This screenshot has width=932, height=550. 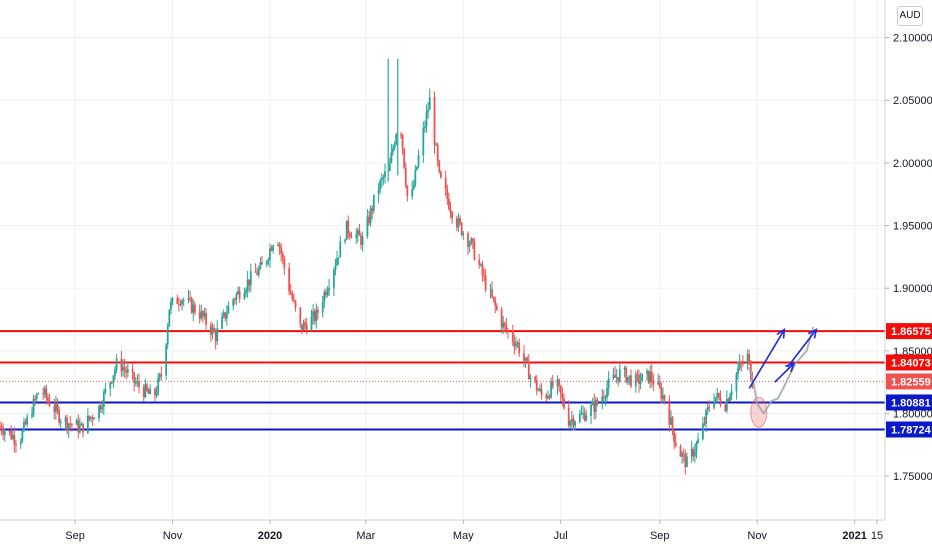 I want to click on currency-unit-label: AUD, so click(x=910, y=16).